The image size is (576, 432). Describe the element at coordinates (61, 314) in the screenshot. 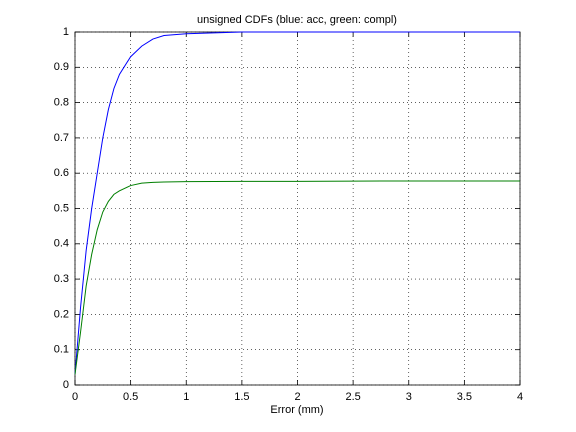

I see `y-tick-label: 0.2` at that location.